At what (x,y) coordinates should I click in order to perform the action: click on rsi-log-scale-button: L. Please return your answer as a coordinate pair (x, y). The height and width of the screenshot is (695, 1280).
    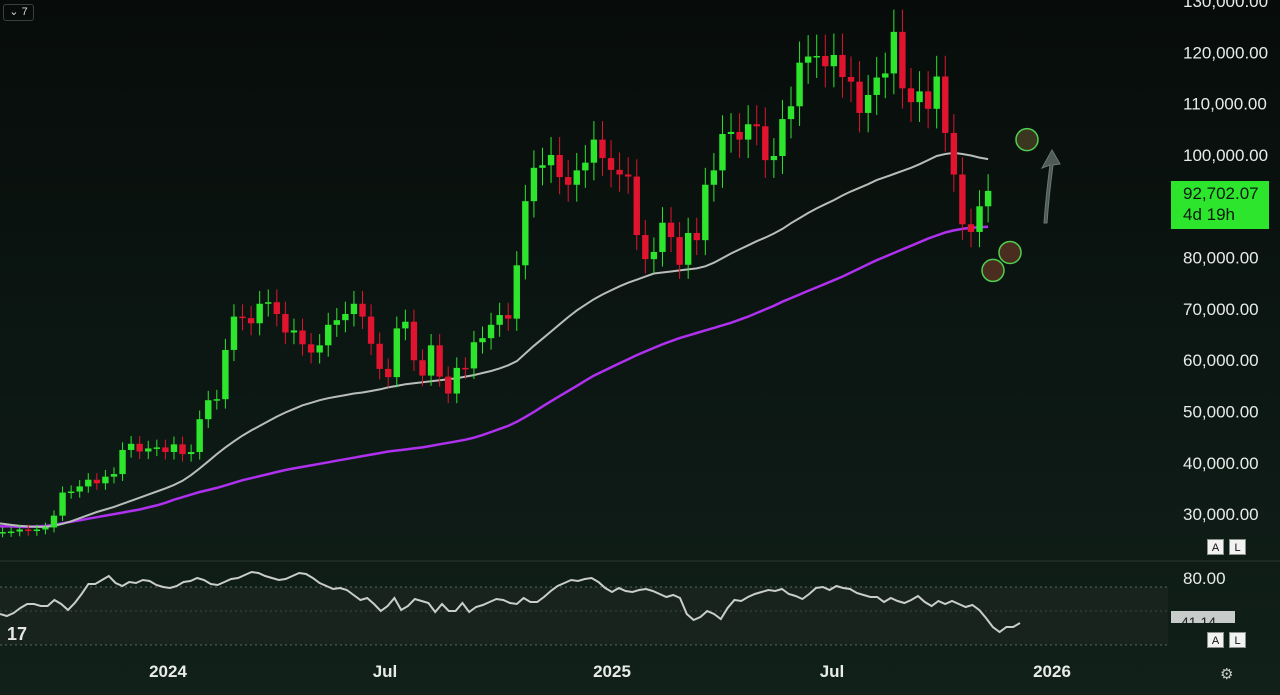
    Looking at the image, I should click on (1237, 640).